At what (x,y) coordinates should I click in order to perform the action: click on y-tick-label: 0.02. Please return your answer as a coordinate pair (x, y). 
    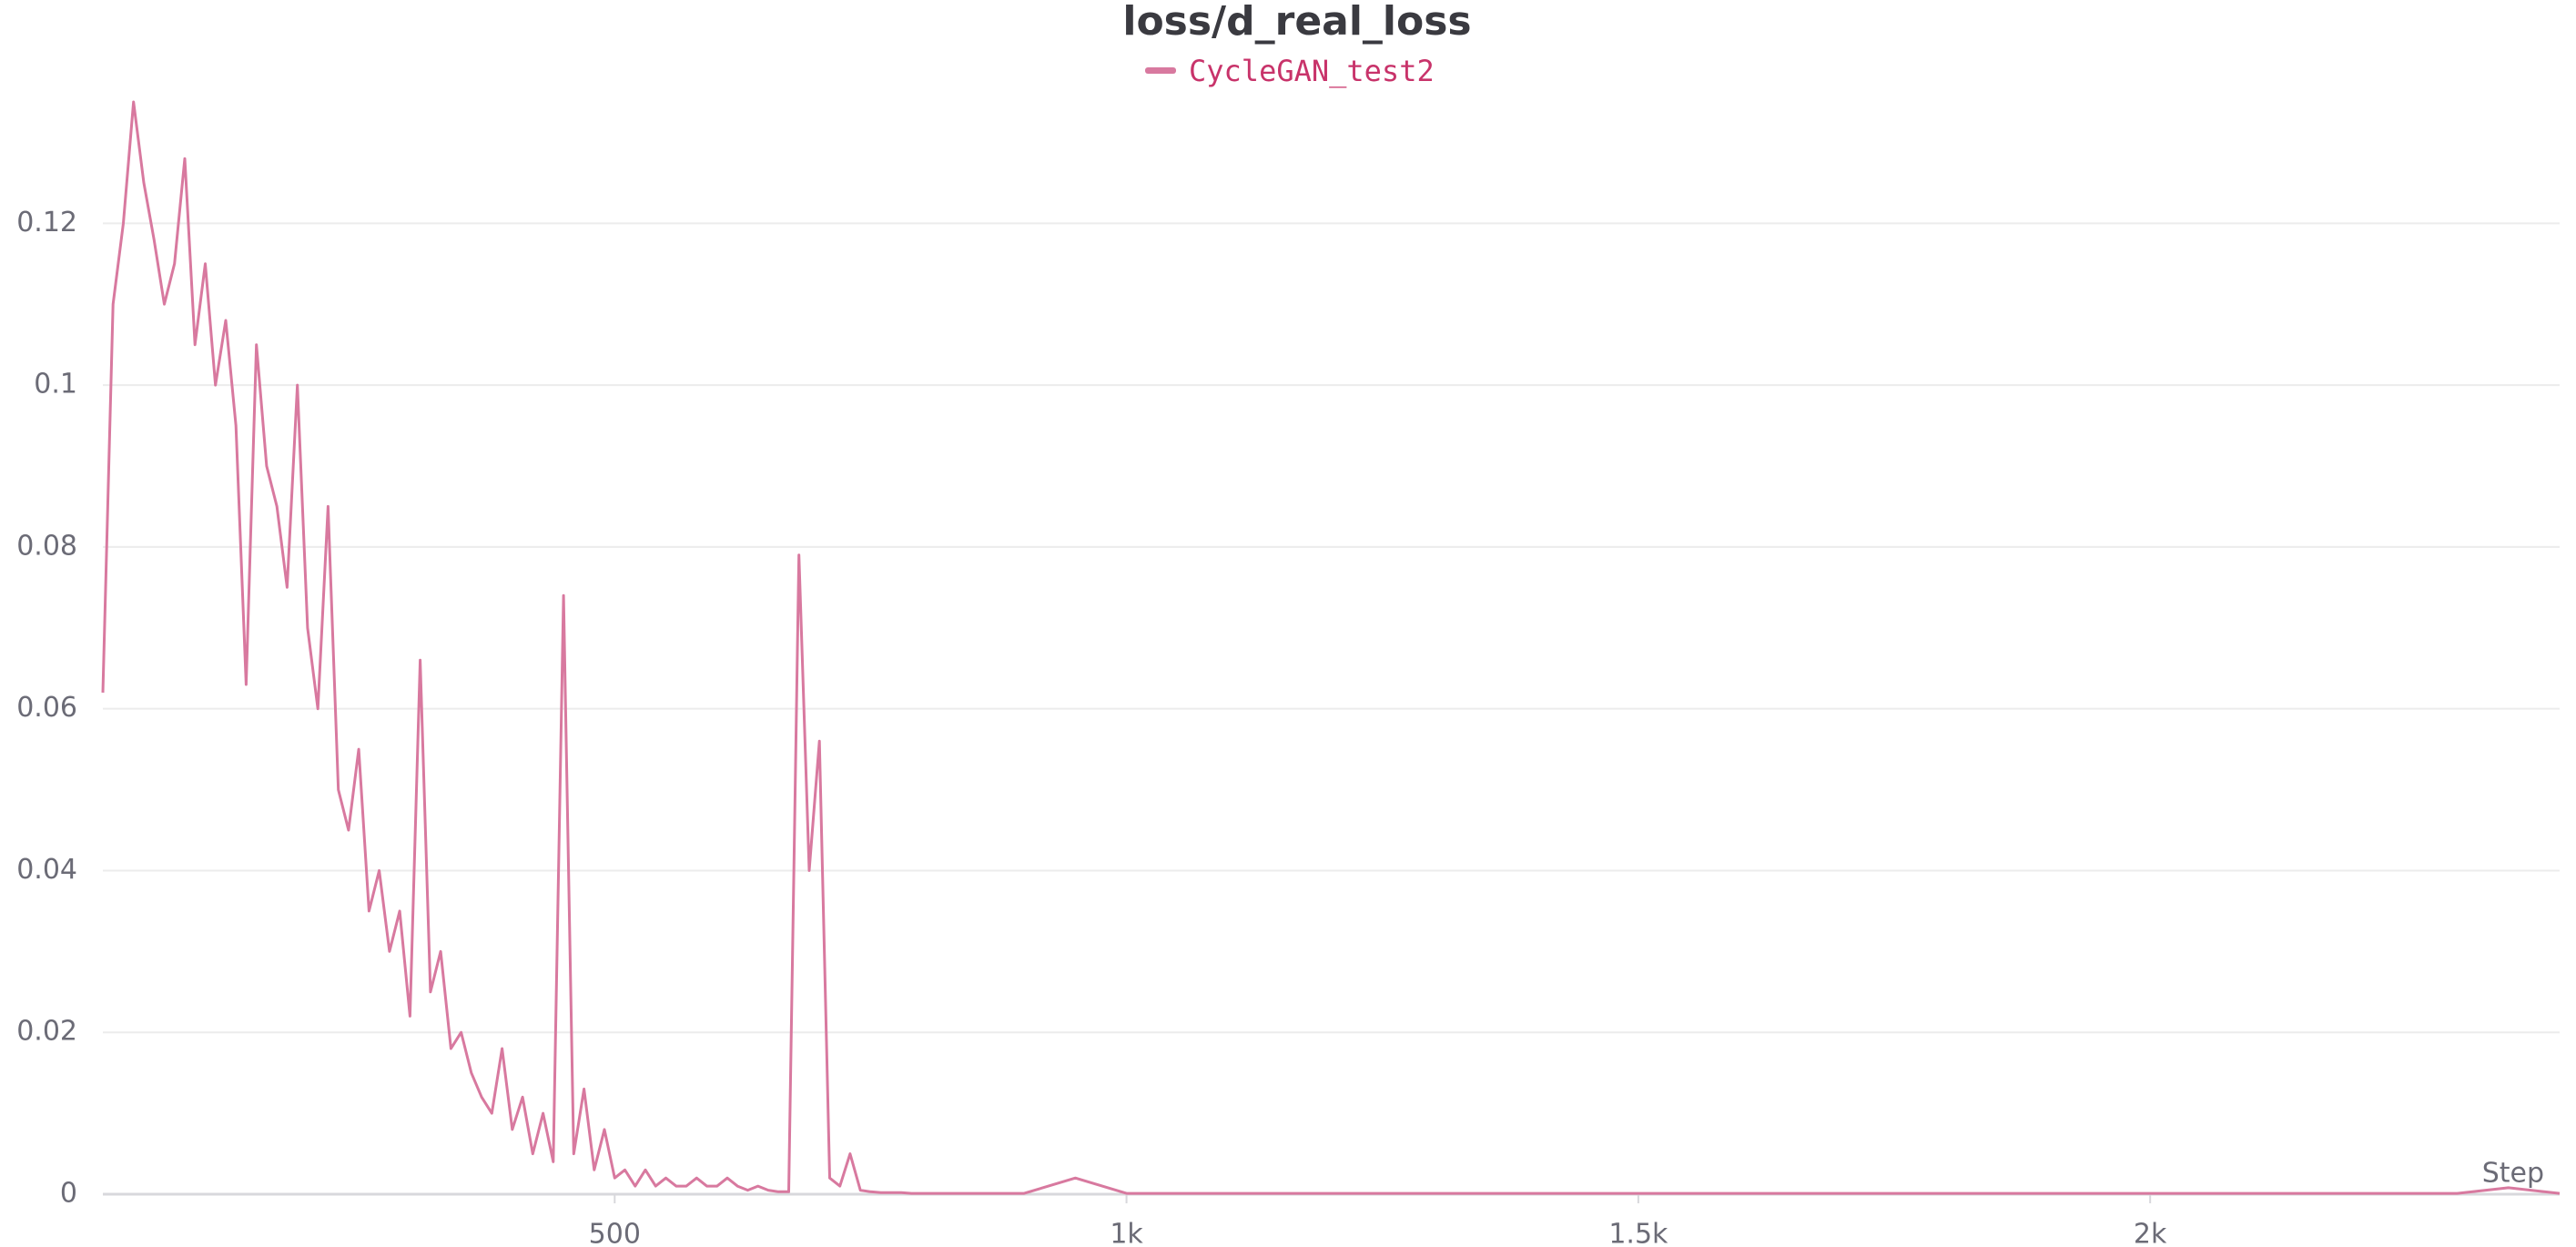
    Looking at the image, I should click on (46, 1032).